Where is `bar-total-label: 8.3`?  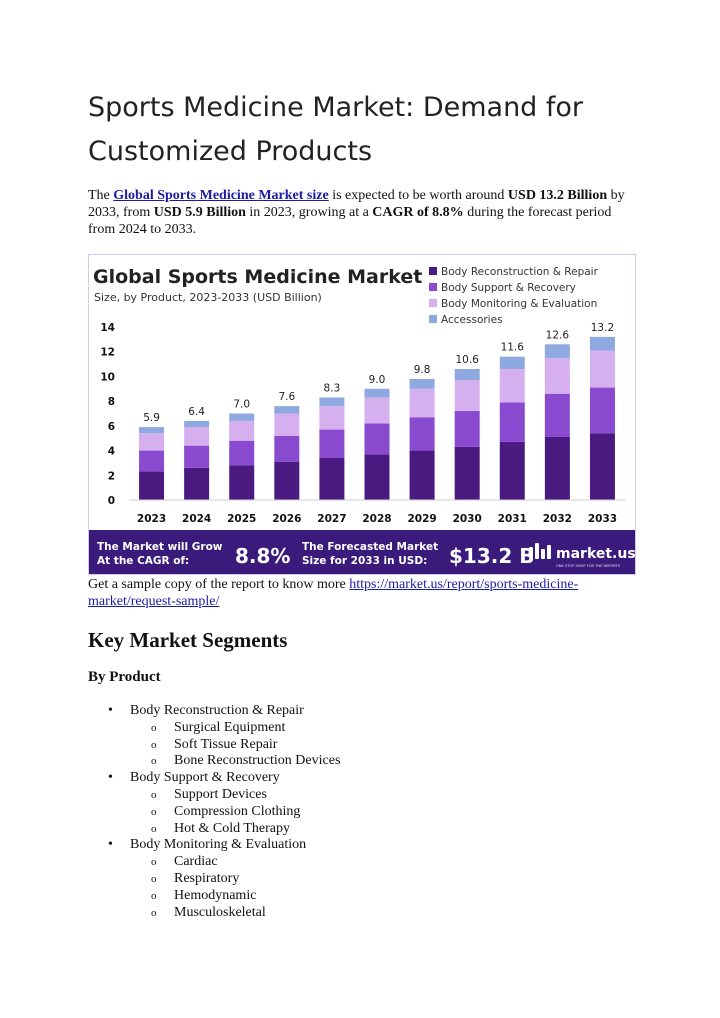 bar-total-label: 8.3 is located at coordinates (332, 388).